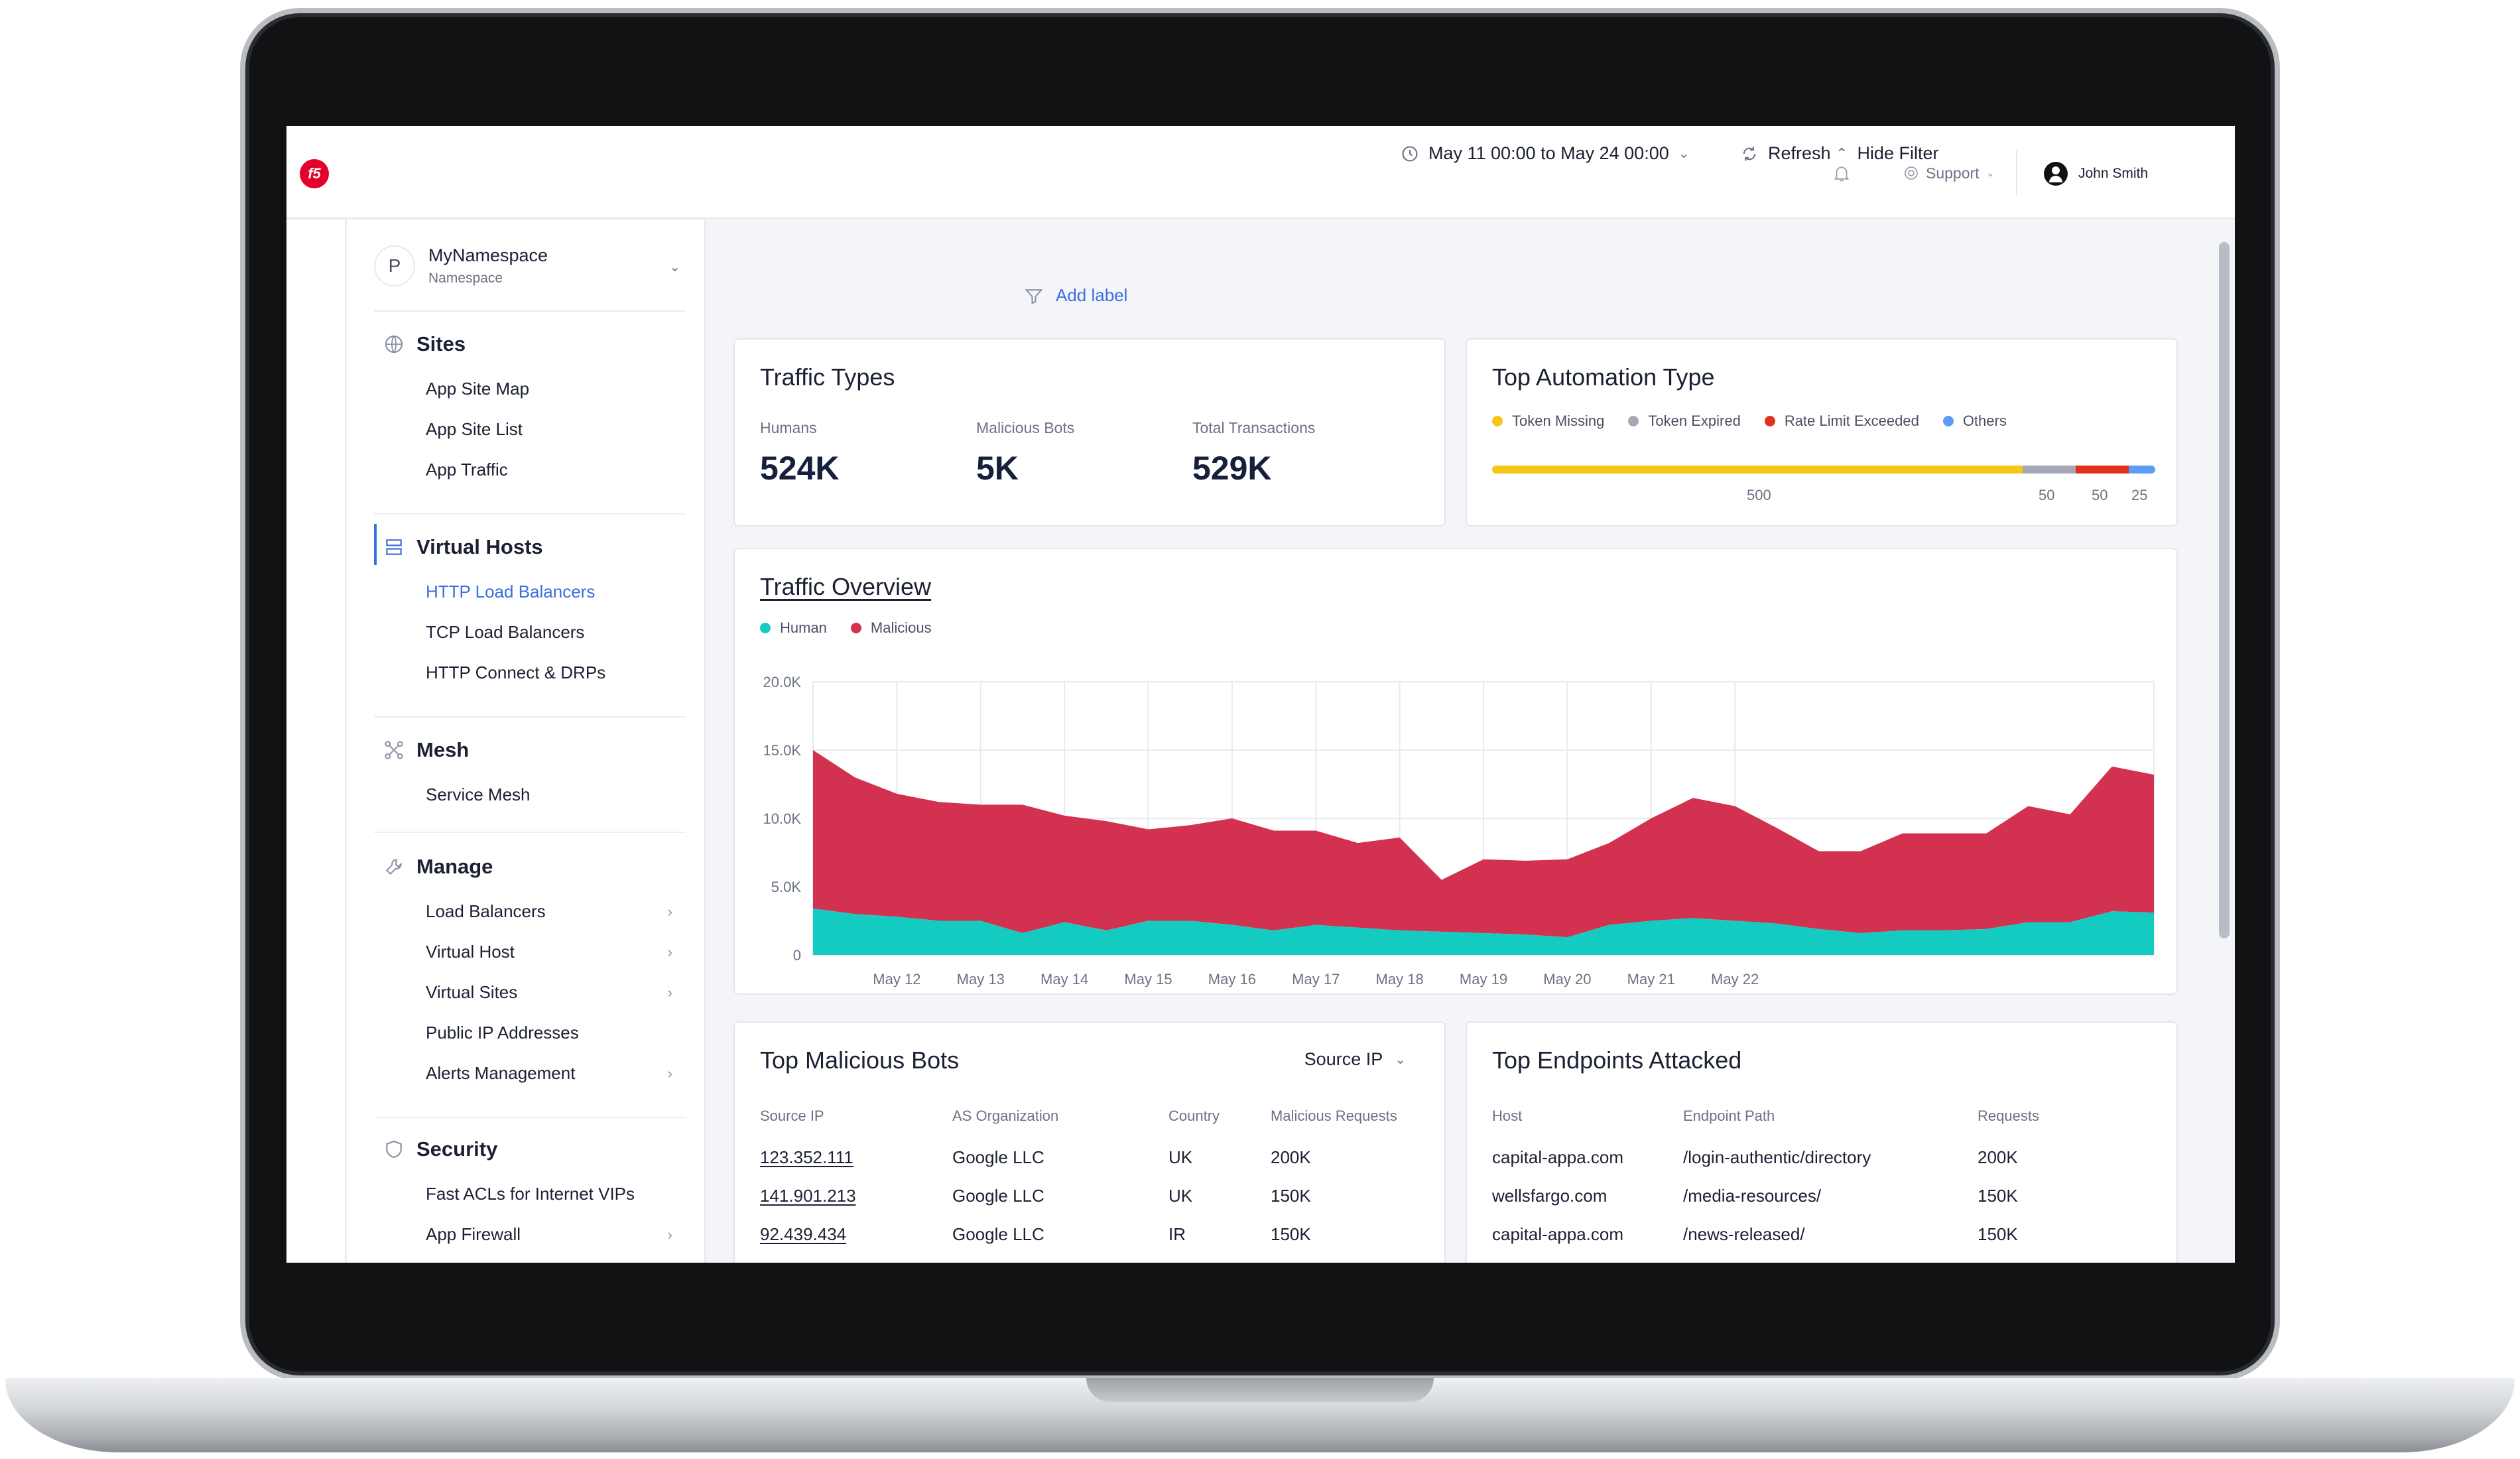 The width and height of the screenshot is (2520, 1459). I want to click on sidebar-item-app-traffic: App Traffic, so click(467, 469).